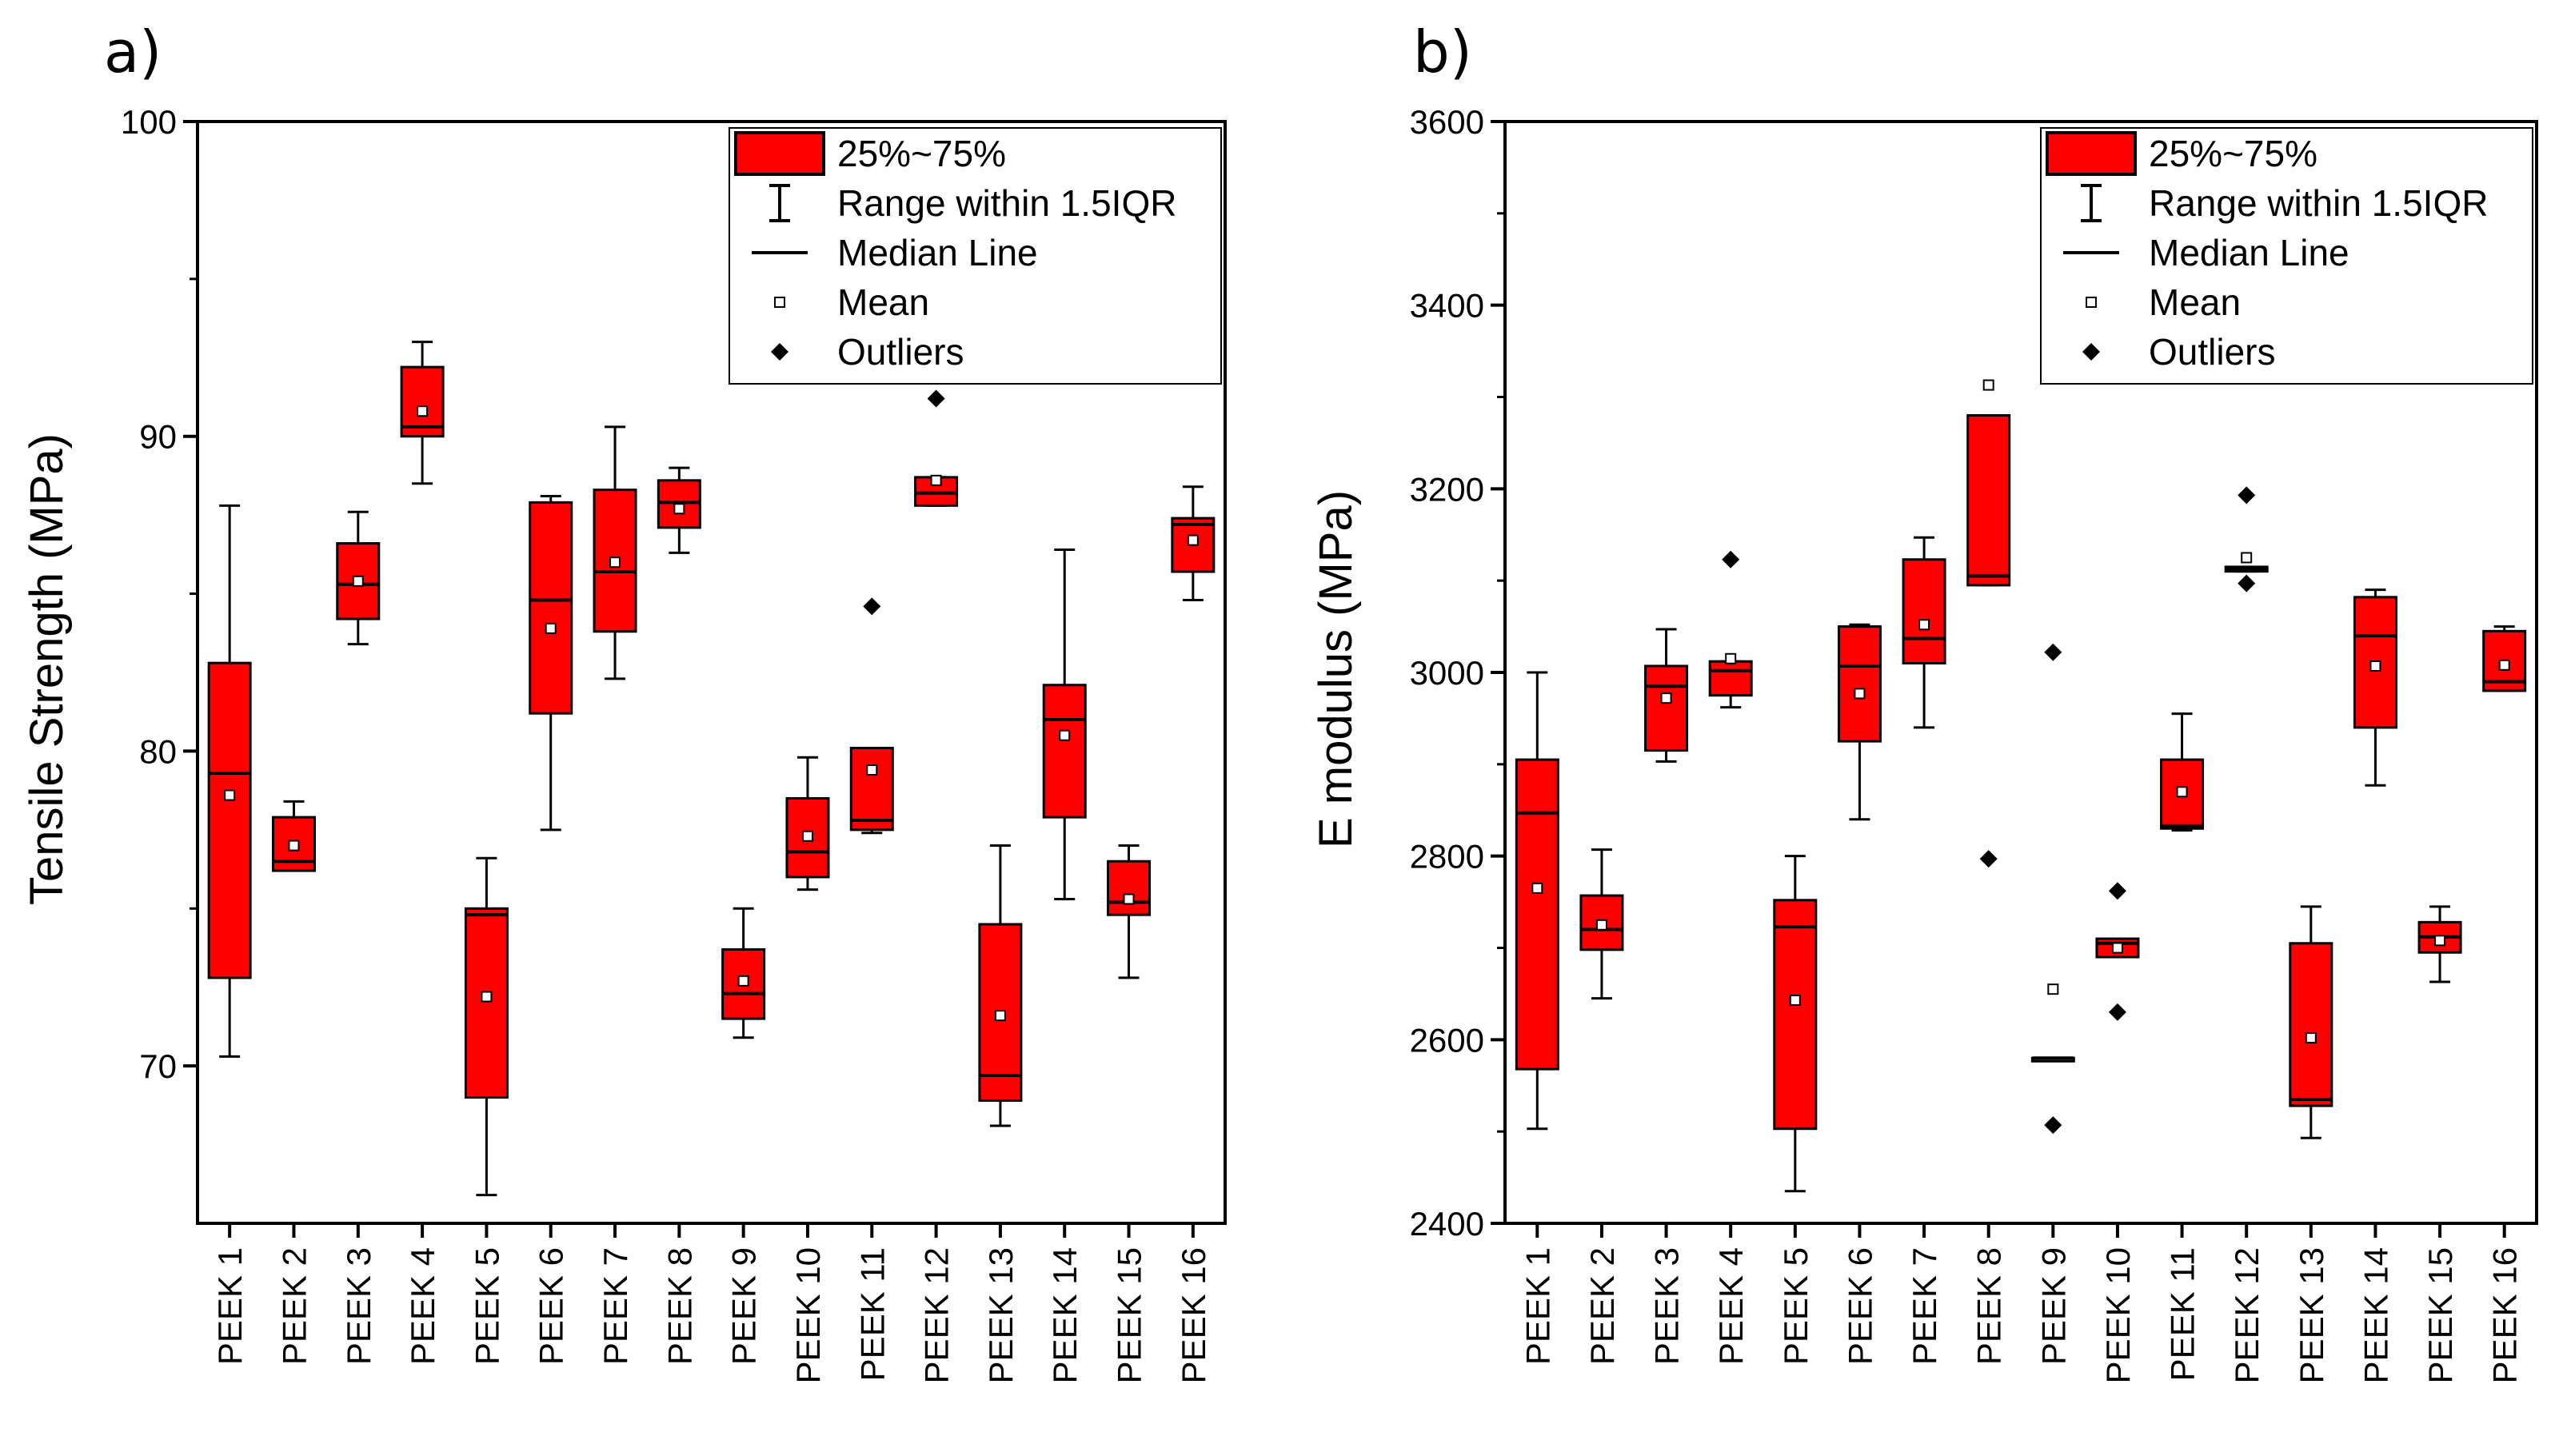 This screenshot has height=1456, width=2551. I want to click on y-axis-title-e-modulus: E modulus (MPa), so click(1336, 669).